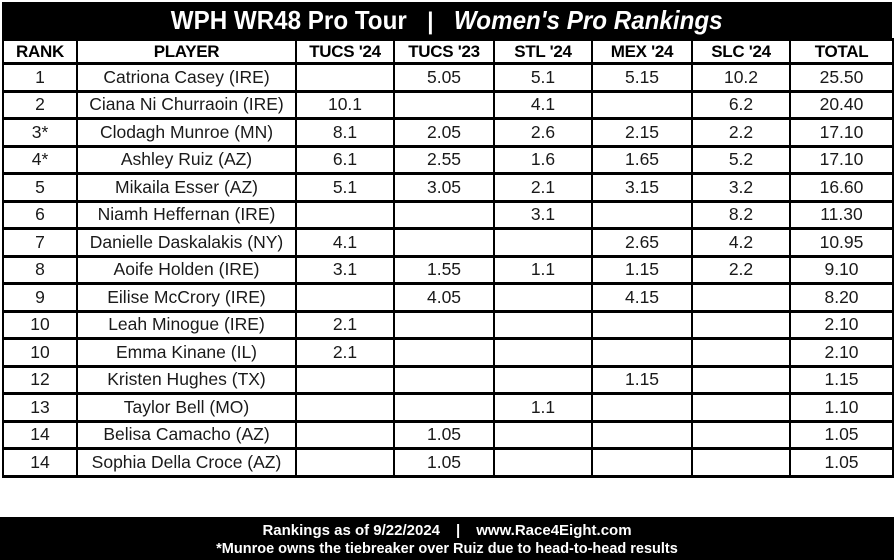 The height and width of the screenshot is (560, 894). Describe the element at coordinates (841, 51) in the screenshot. I see `column-header-total: TOTAL` at that location.